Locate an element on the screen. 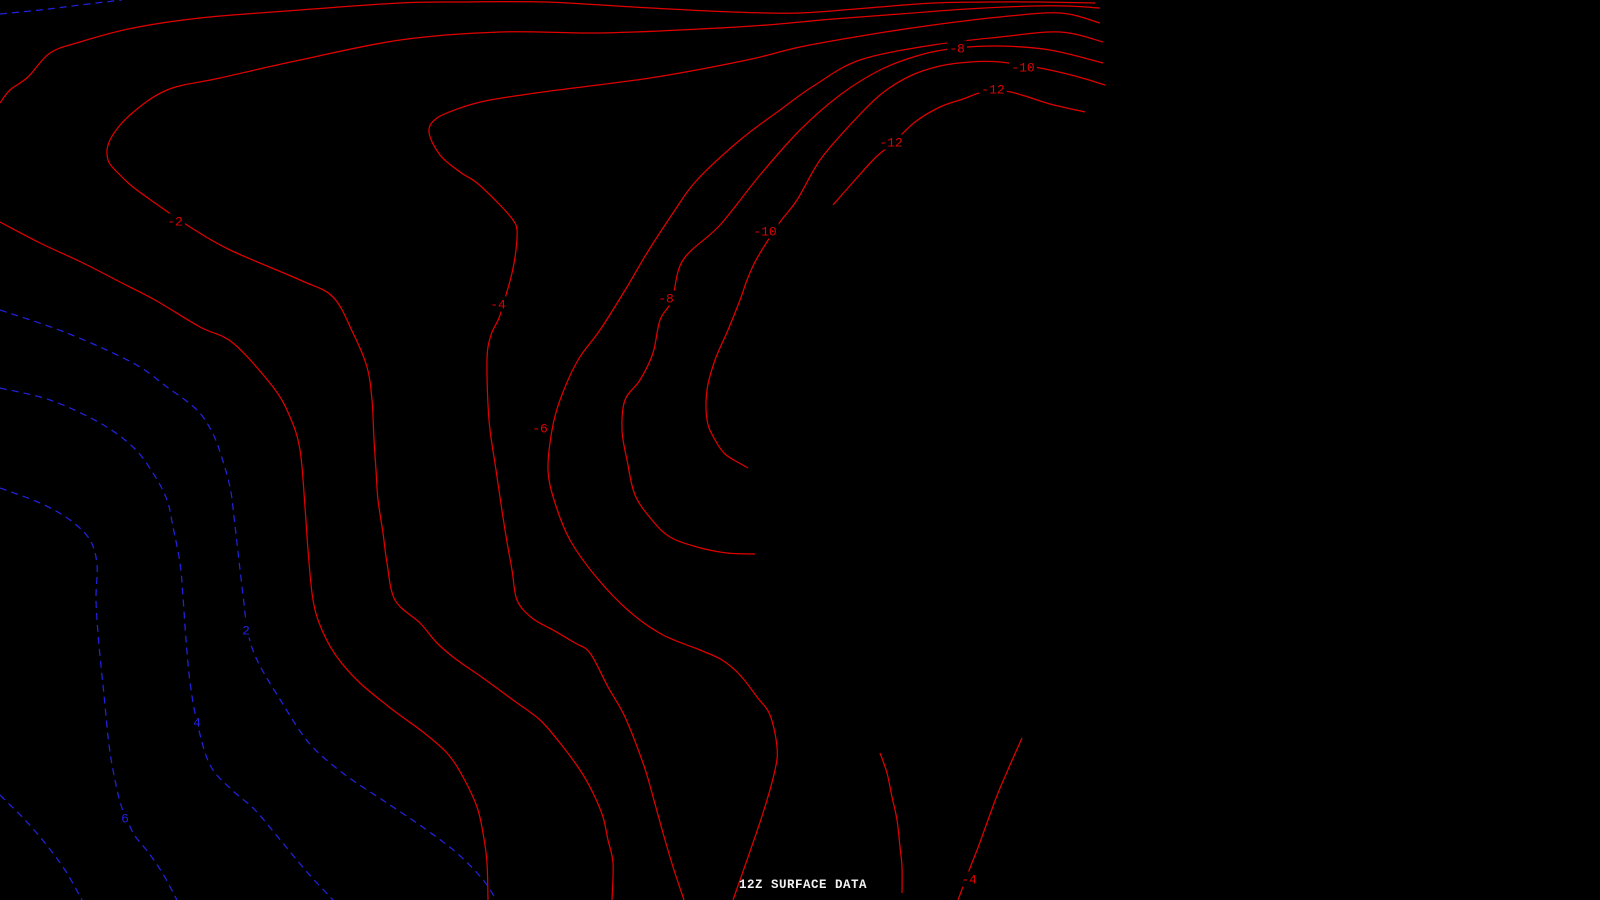 The image size is (1600, 900). contour-label-plus-4: 4 is located at coordinates (197, 723).